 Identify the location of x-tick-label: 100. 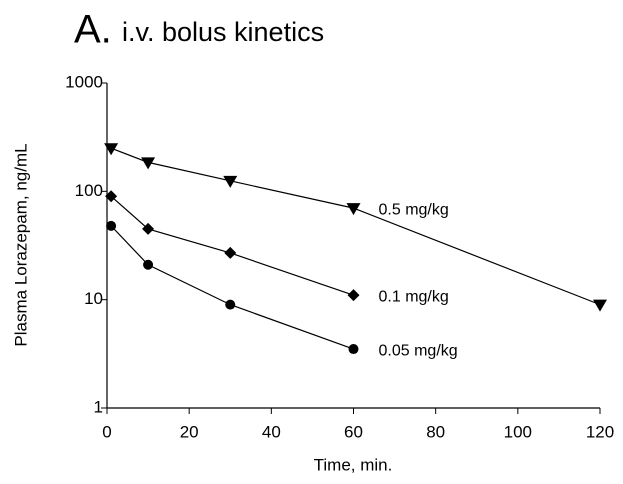
(518, 431).